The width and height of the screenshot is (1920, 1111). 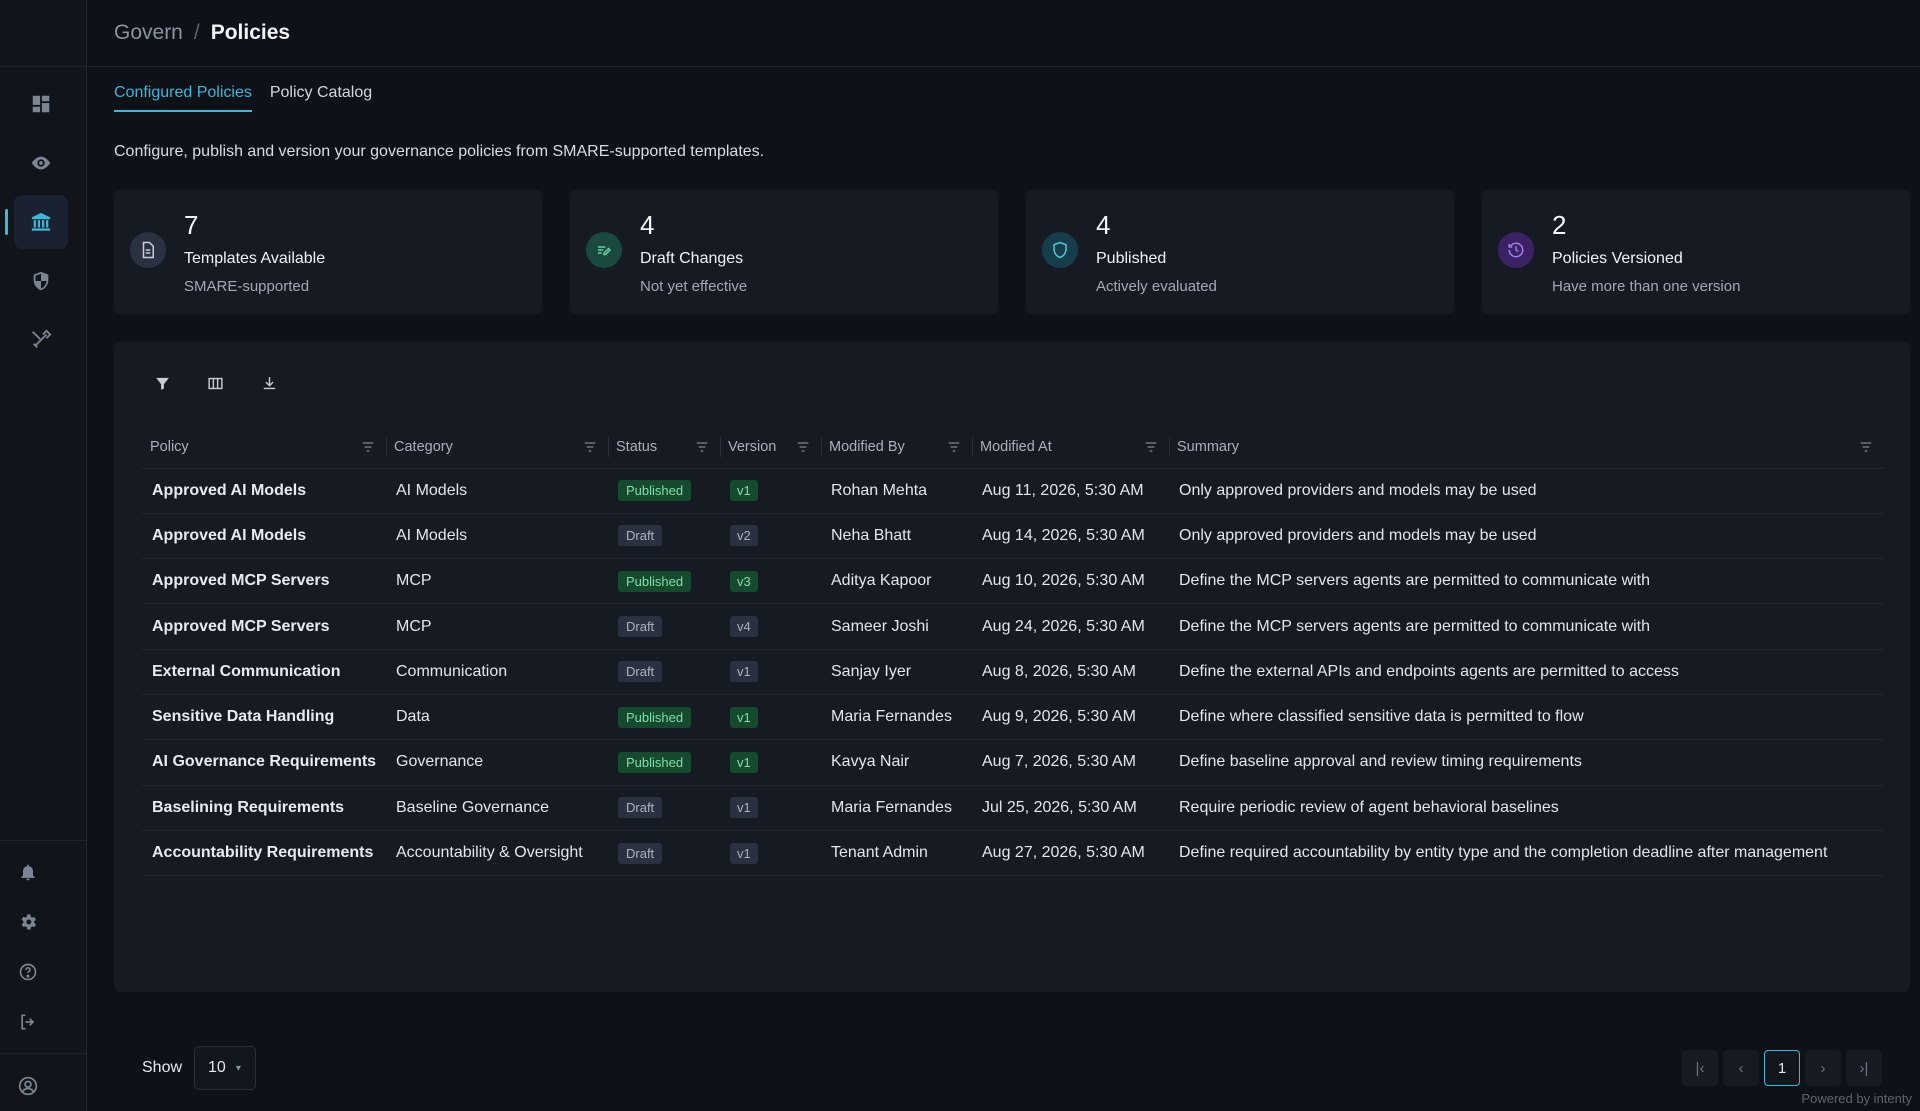 I want to click on sidebar-item-observe, so click(x=41, y=163).